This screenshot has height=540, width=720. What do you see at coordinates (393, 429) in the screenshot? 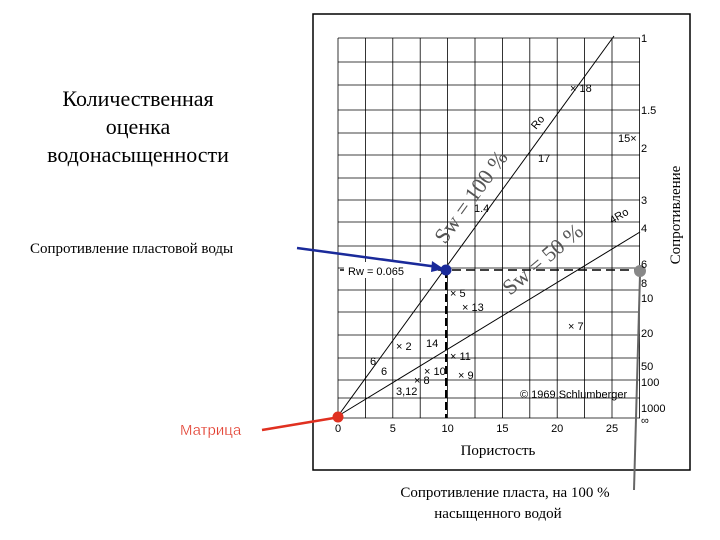
I see `x-tick-label: 5` at bounding box center [393, 429].